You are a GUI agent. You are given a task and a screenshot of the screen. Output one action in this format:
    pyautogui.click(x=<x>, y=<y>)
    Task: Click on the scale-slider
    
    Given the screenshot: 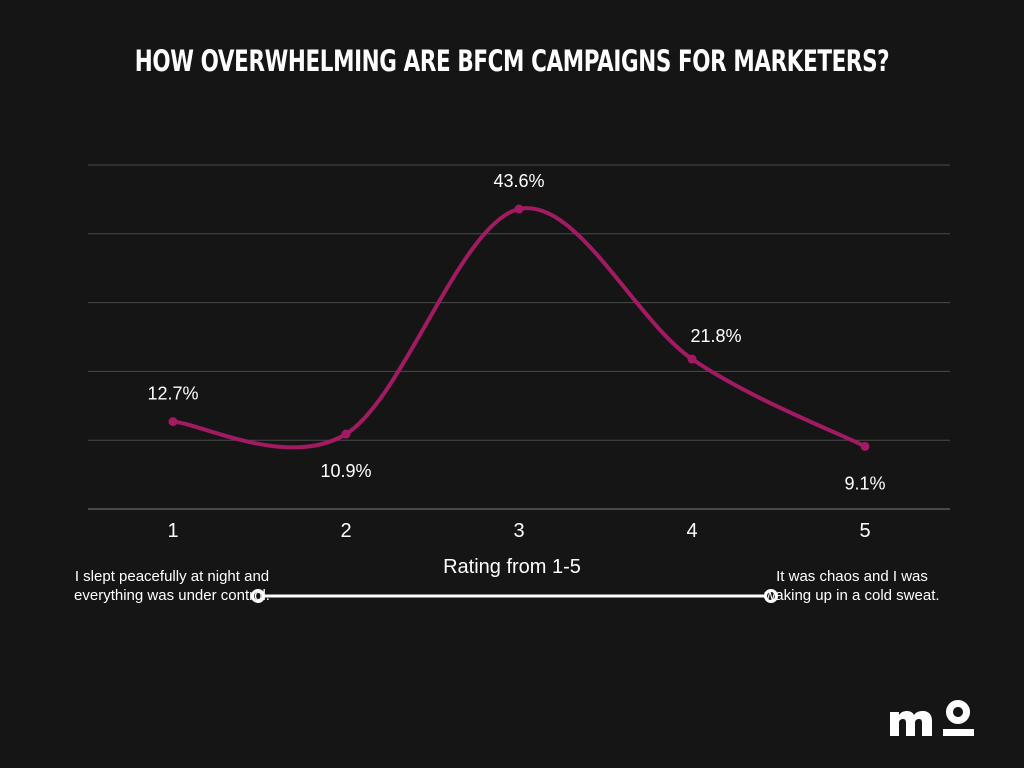 What is the action you would take?
    pyautogui.click(x=514, y=596)
    